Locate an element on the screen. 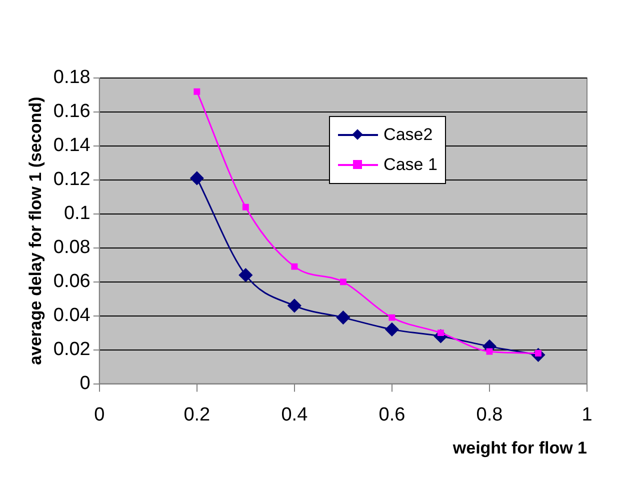  y-tick-label: 0.02 is located at coordinates (71, 349).